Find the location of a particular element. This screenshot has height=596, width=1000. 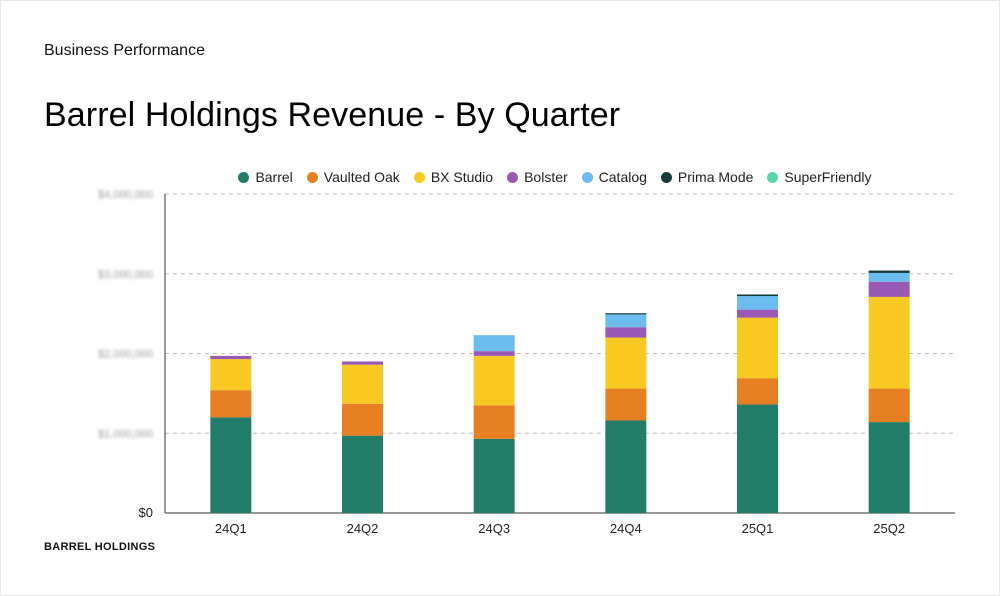

legend-label: Bolster is located at coordinates (546, 177).